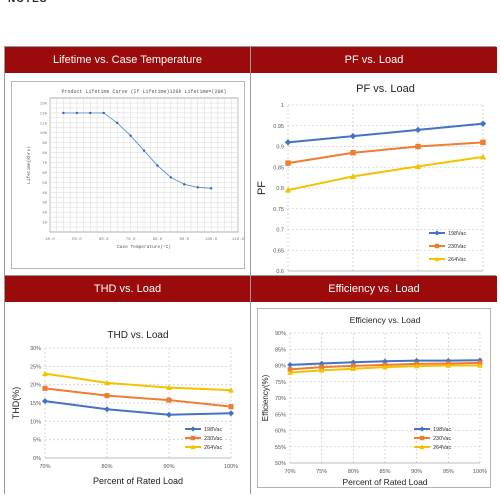 The height and width of the screenshot is (500, 500). Describe the element at coordinates (35, 422) in the screenshot. I see `y-tick-label: 10%` at that location.